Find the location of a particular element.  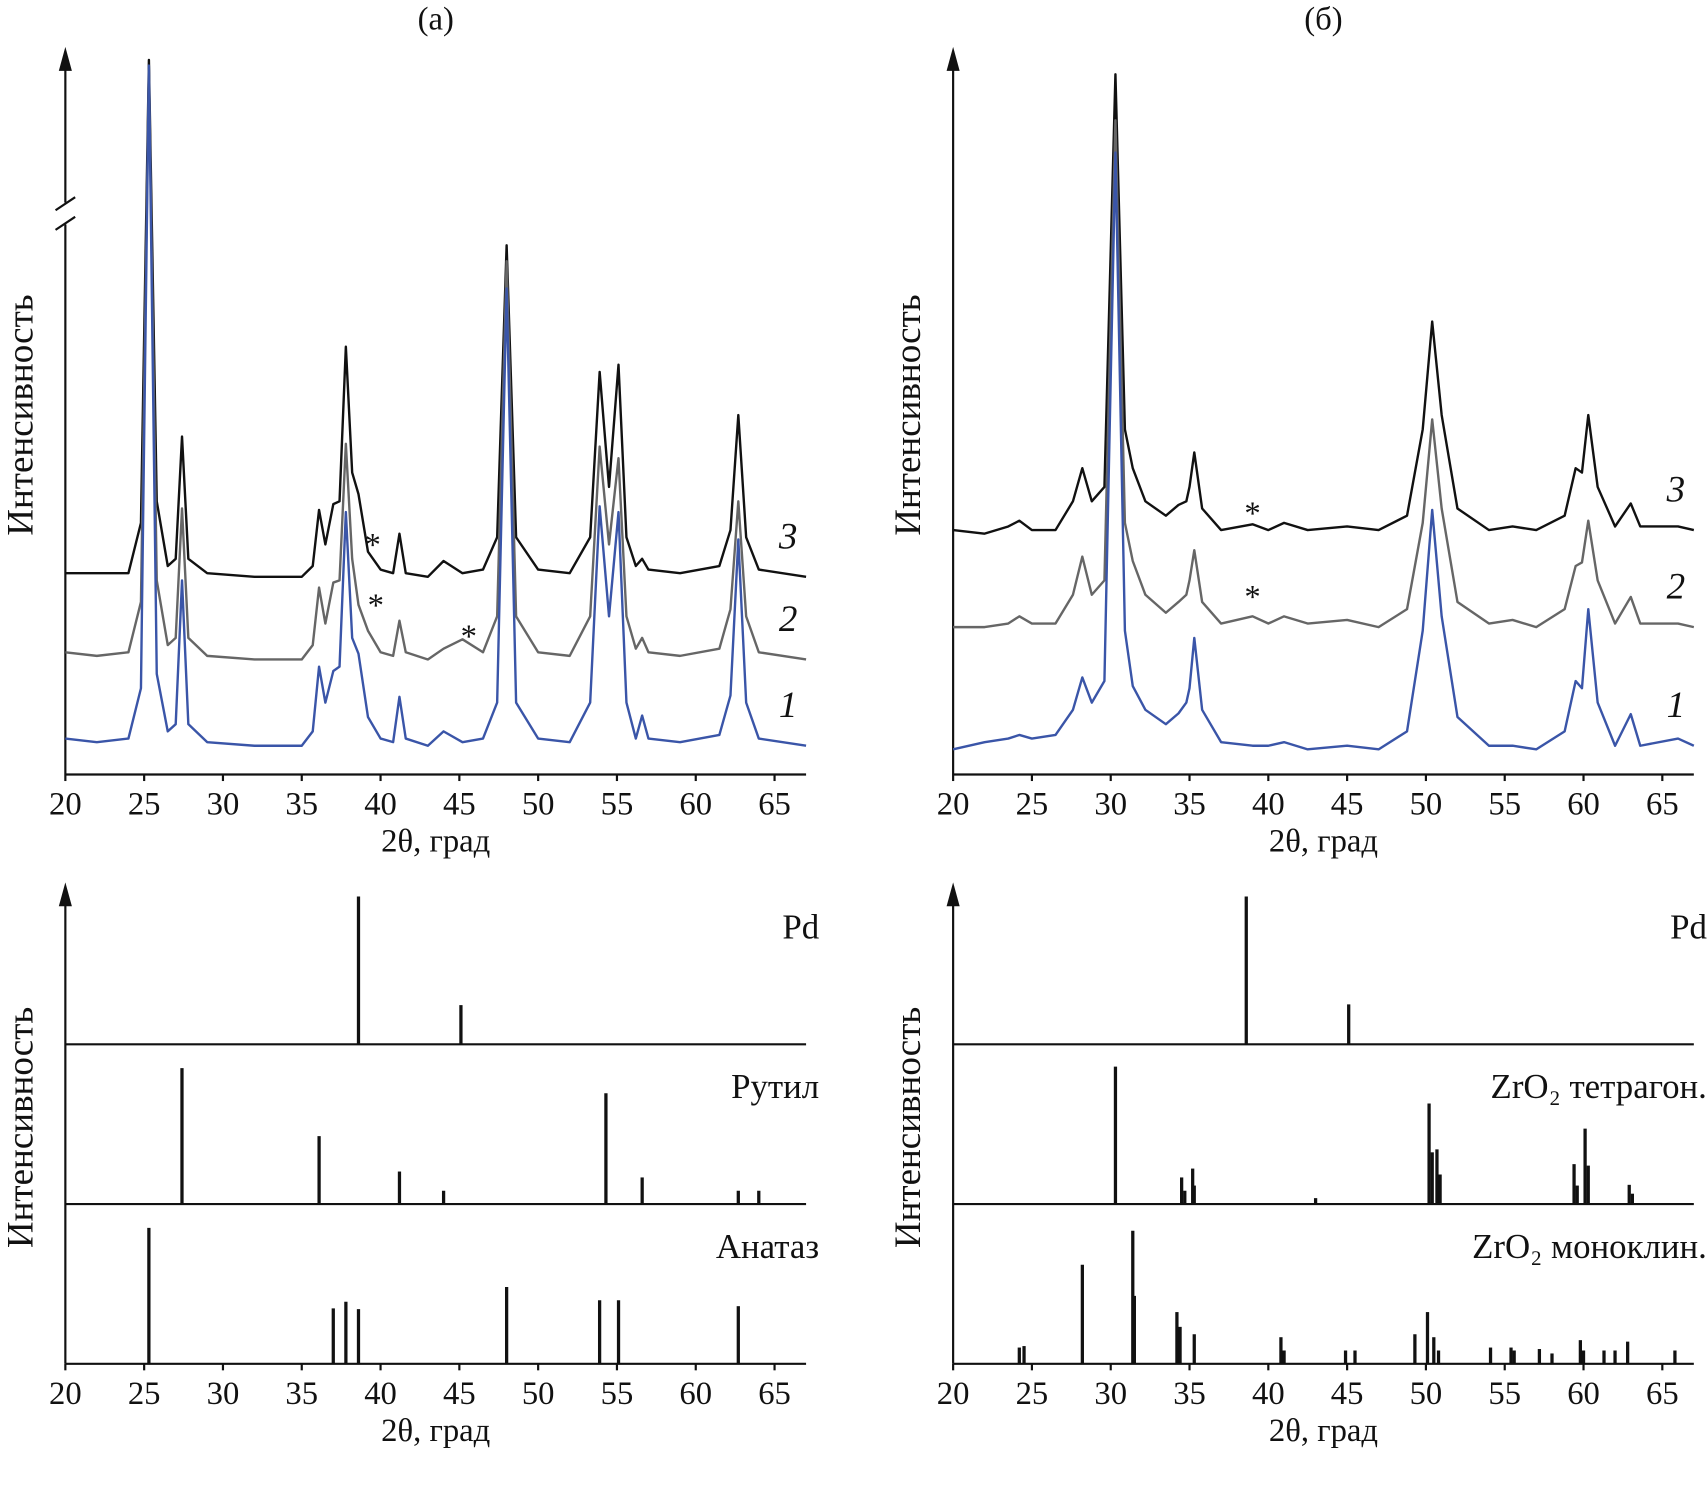

axis-break-gap is located at coordinates (65, 213).